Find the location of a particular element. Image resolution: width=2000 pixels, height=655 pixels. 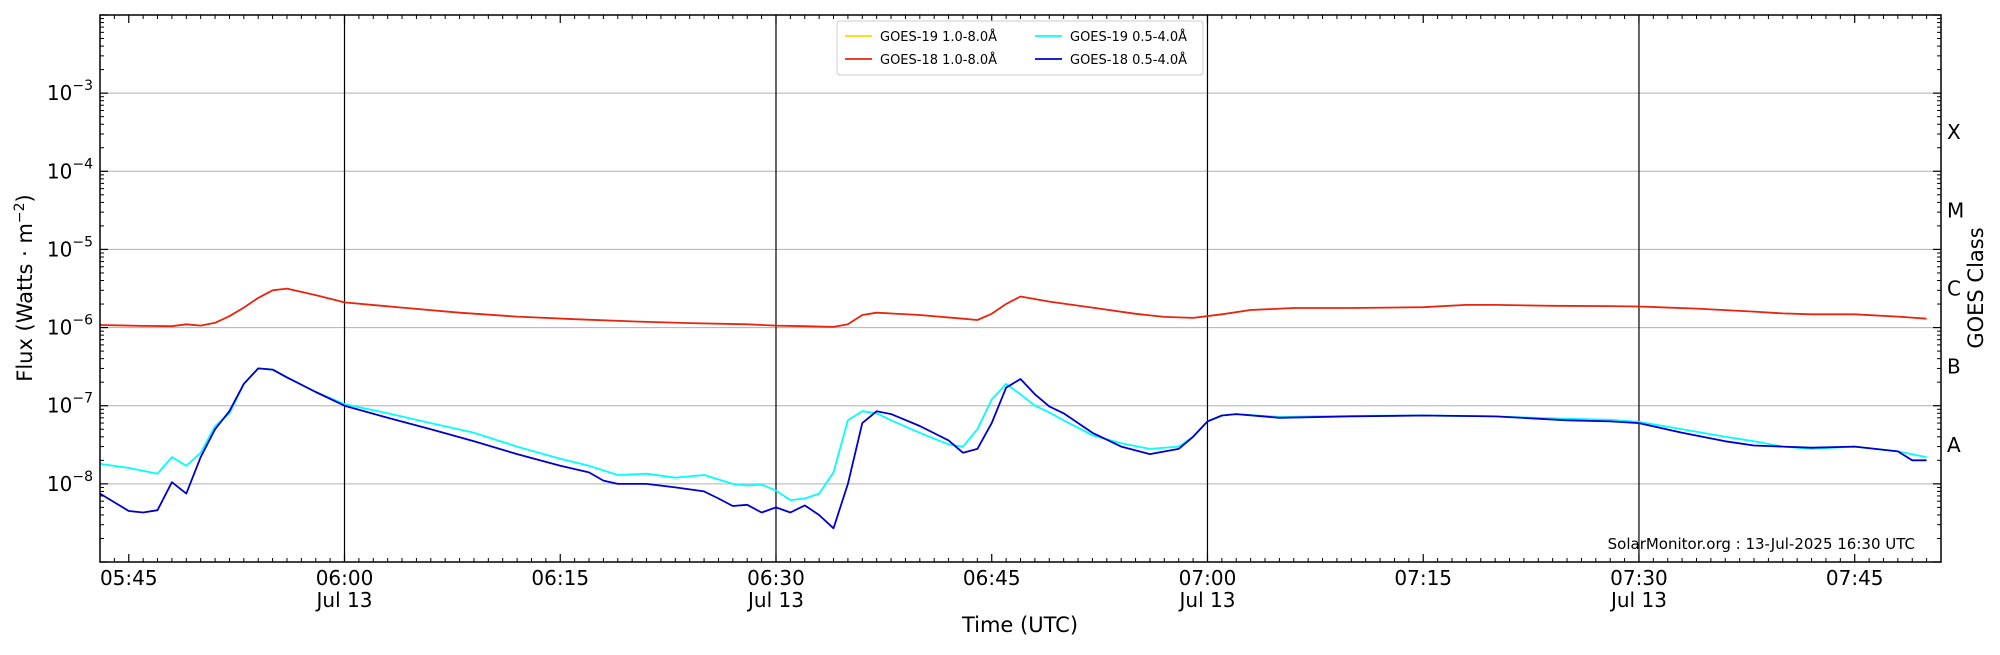

y-tick-label: 10⁻³ is located at coordinates (70, 91).